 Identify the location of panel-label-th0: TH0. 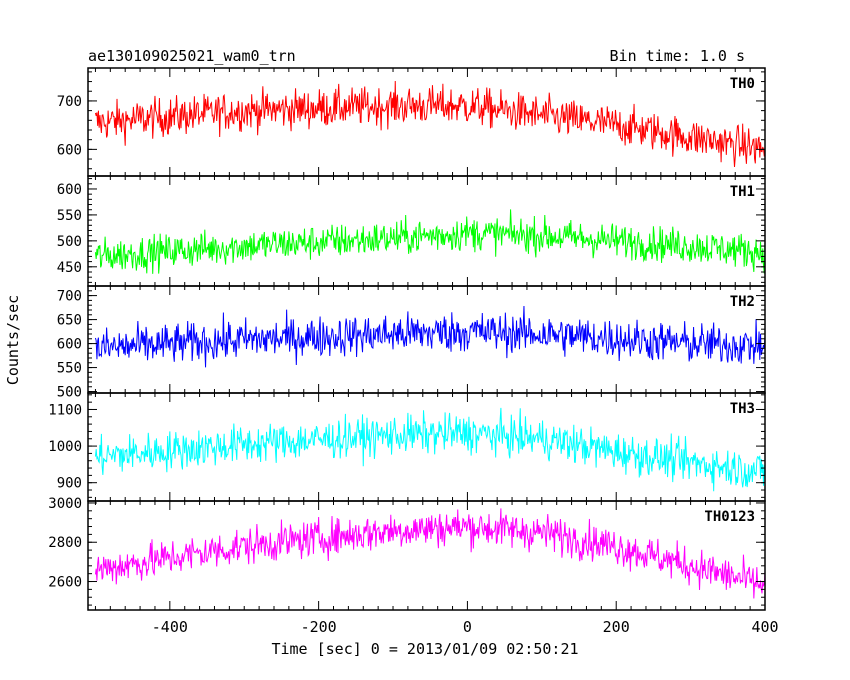
(742, 84).